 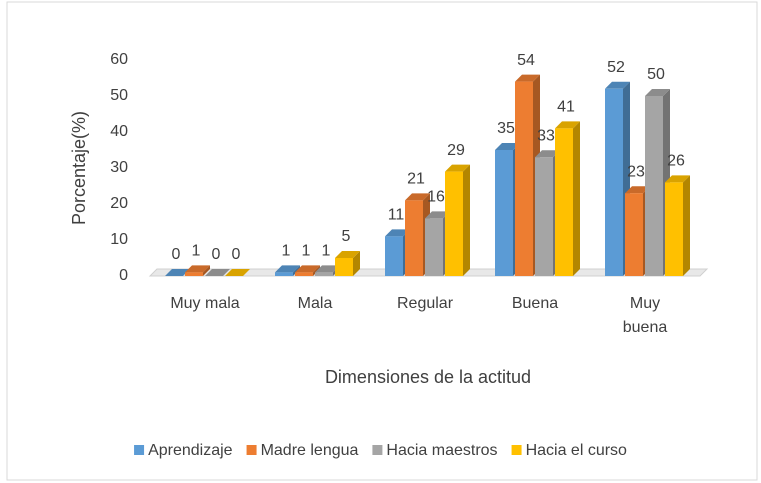 What do you see at coordinates (425, 303) in the screenshot?
I see `x-tick-label: Regular` at bounding box center [425, 303].